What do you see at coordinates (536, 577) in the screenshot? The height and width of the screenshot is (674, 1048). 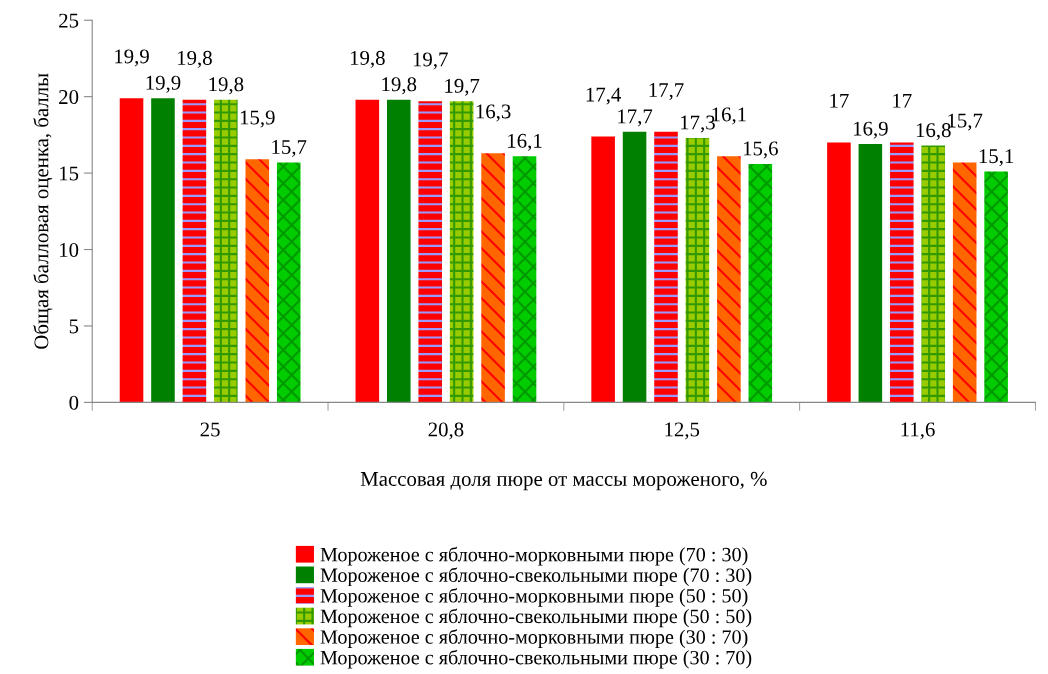 I see `legend-label: Мороженое с яблочно-свекольными пюре (70 : 30)` at bounding box center [536, 577].